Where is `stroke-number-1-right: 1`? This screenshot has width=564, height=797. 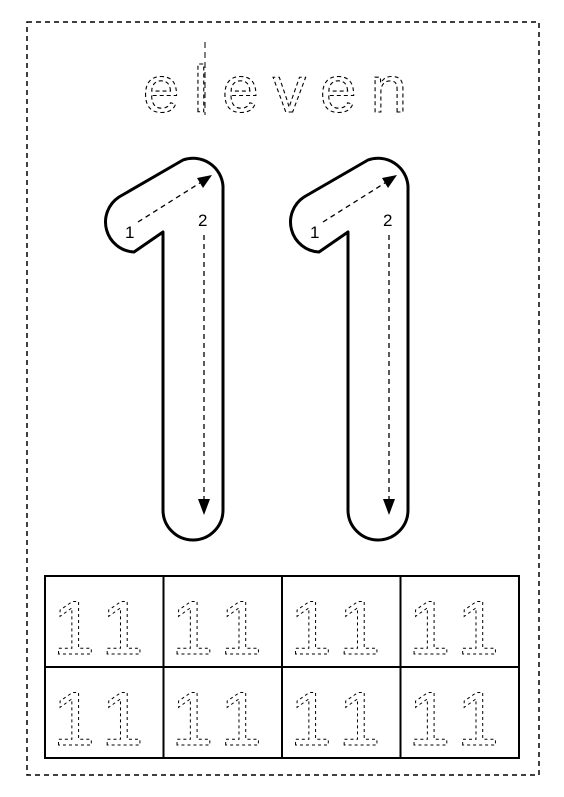 stroke-number-1-right: 1 is located at coordinates (314, 232).